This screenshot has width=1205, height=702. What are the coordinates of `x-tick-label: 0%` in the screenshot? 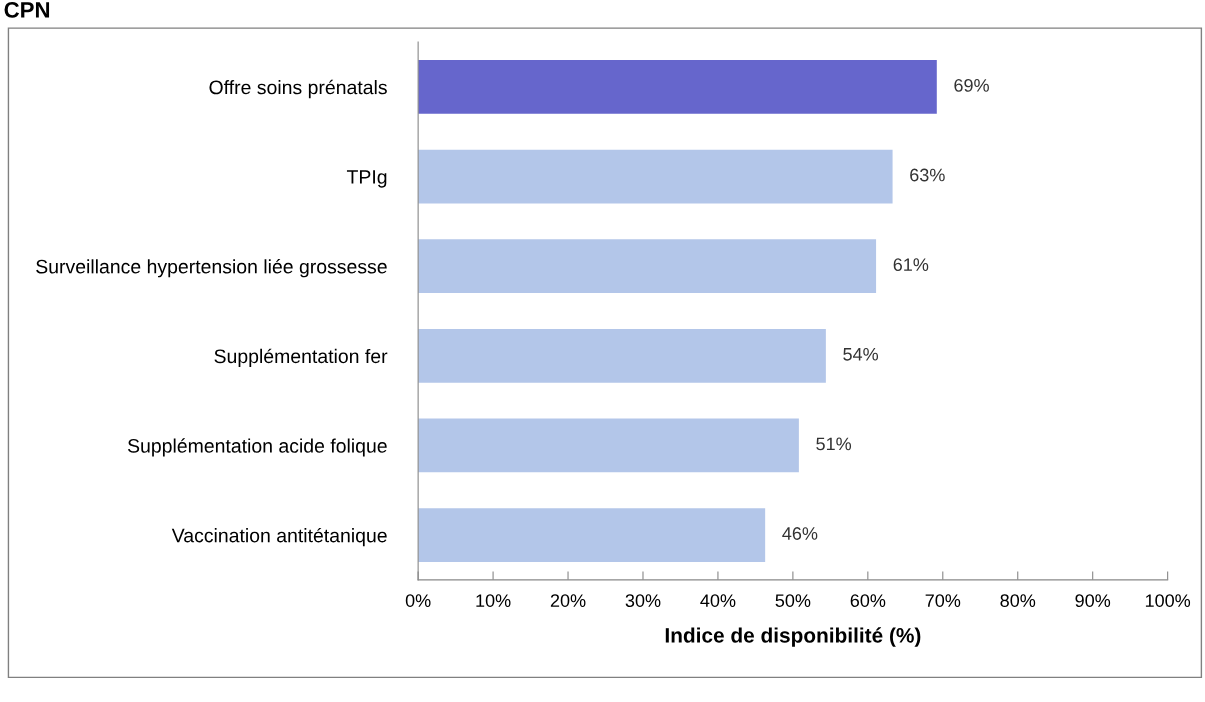 It's located at (418, 600).